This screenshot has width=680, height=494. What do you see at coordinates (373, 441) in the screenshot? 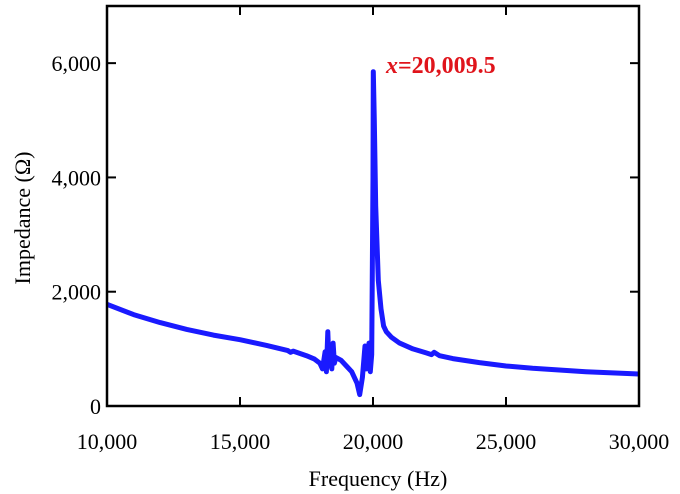
I see `x-tick-label: 20,000` at bounding box center [373, 441].